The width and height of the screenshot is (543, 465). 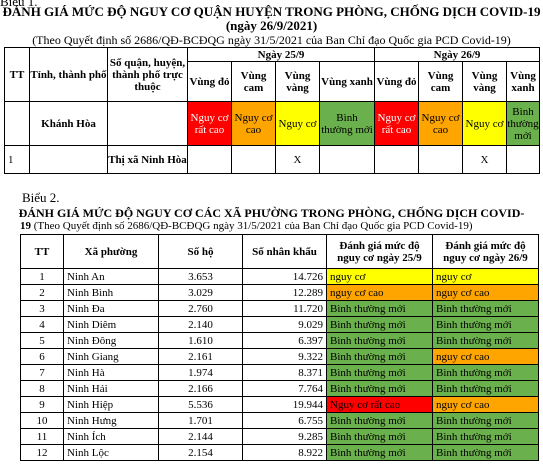 I want to click on risk-25: Nguy cơ, so click(x=297, y=123).